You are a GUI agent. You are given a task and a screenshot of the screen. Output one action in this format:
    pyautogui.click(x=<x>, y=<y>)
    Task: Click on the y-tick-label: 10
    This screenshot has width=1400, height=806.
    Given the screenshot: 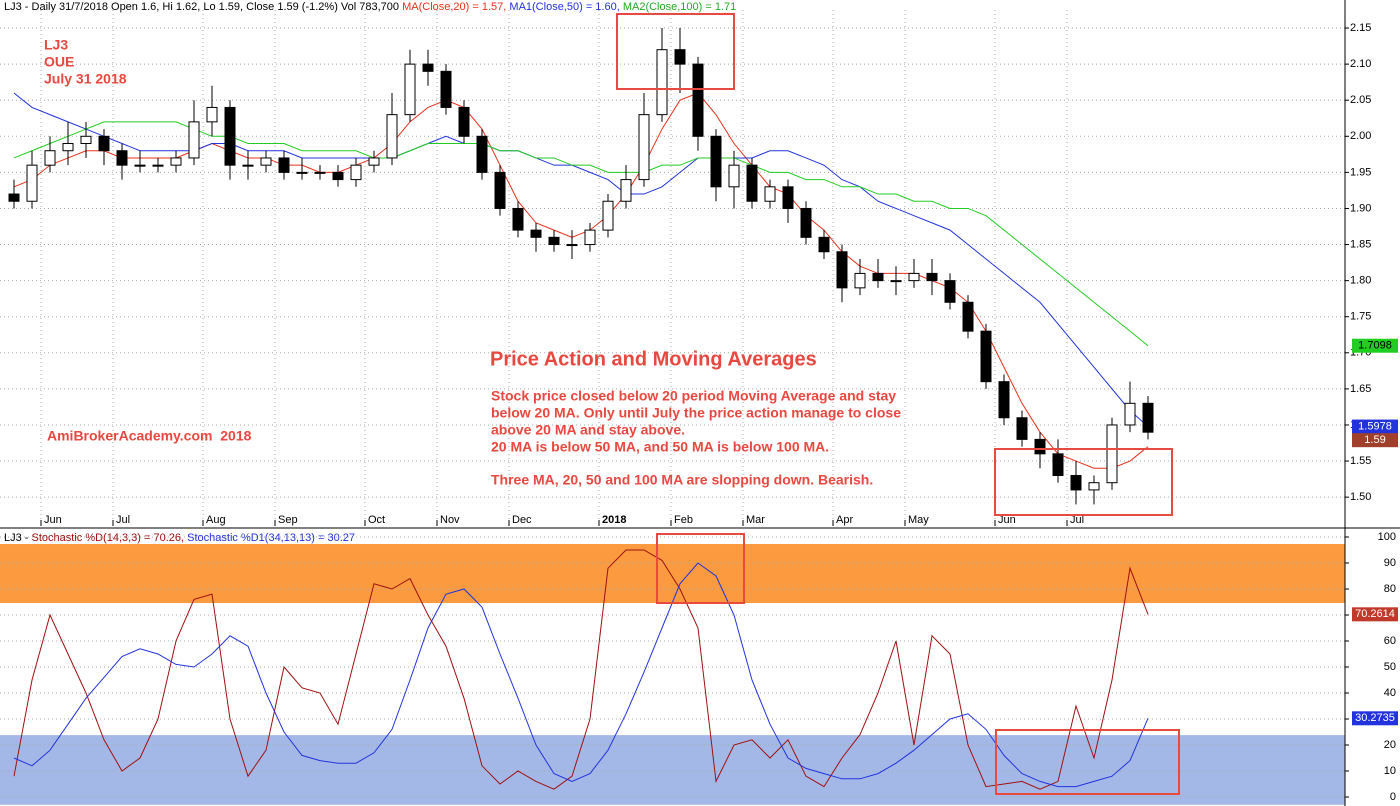 What is the action you would take?
    pyautogui.click(x=1390, y=771)
    